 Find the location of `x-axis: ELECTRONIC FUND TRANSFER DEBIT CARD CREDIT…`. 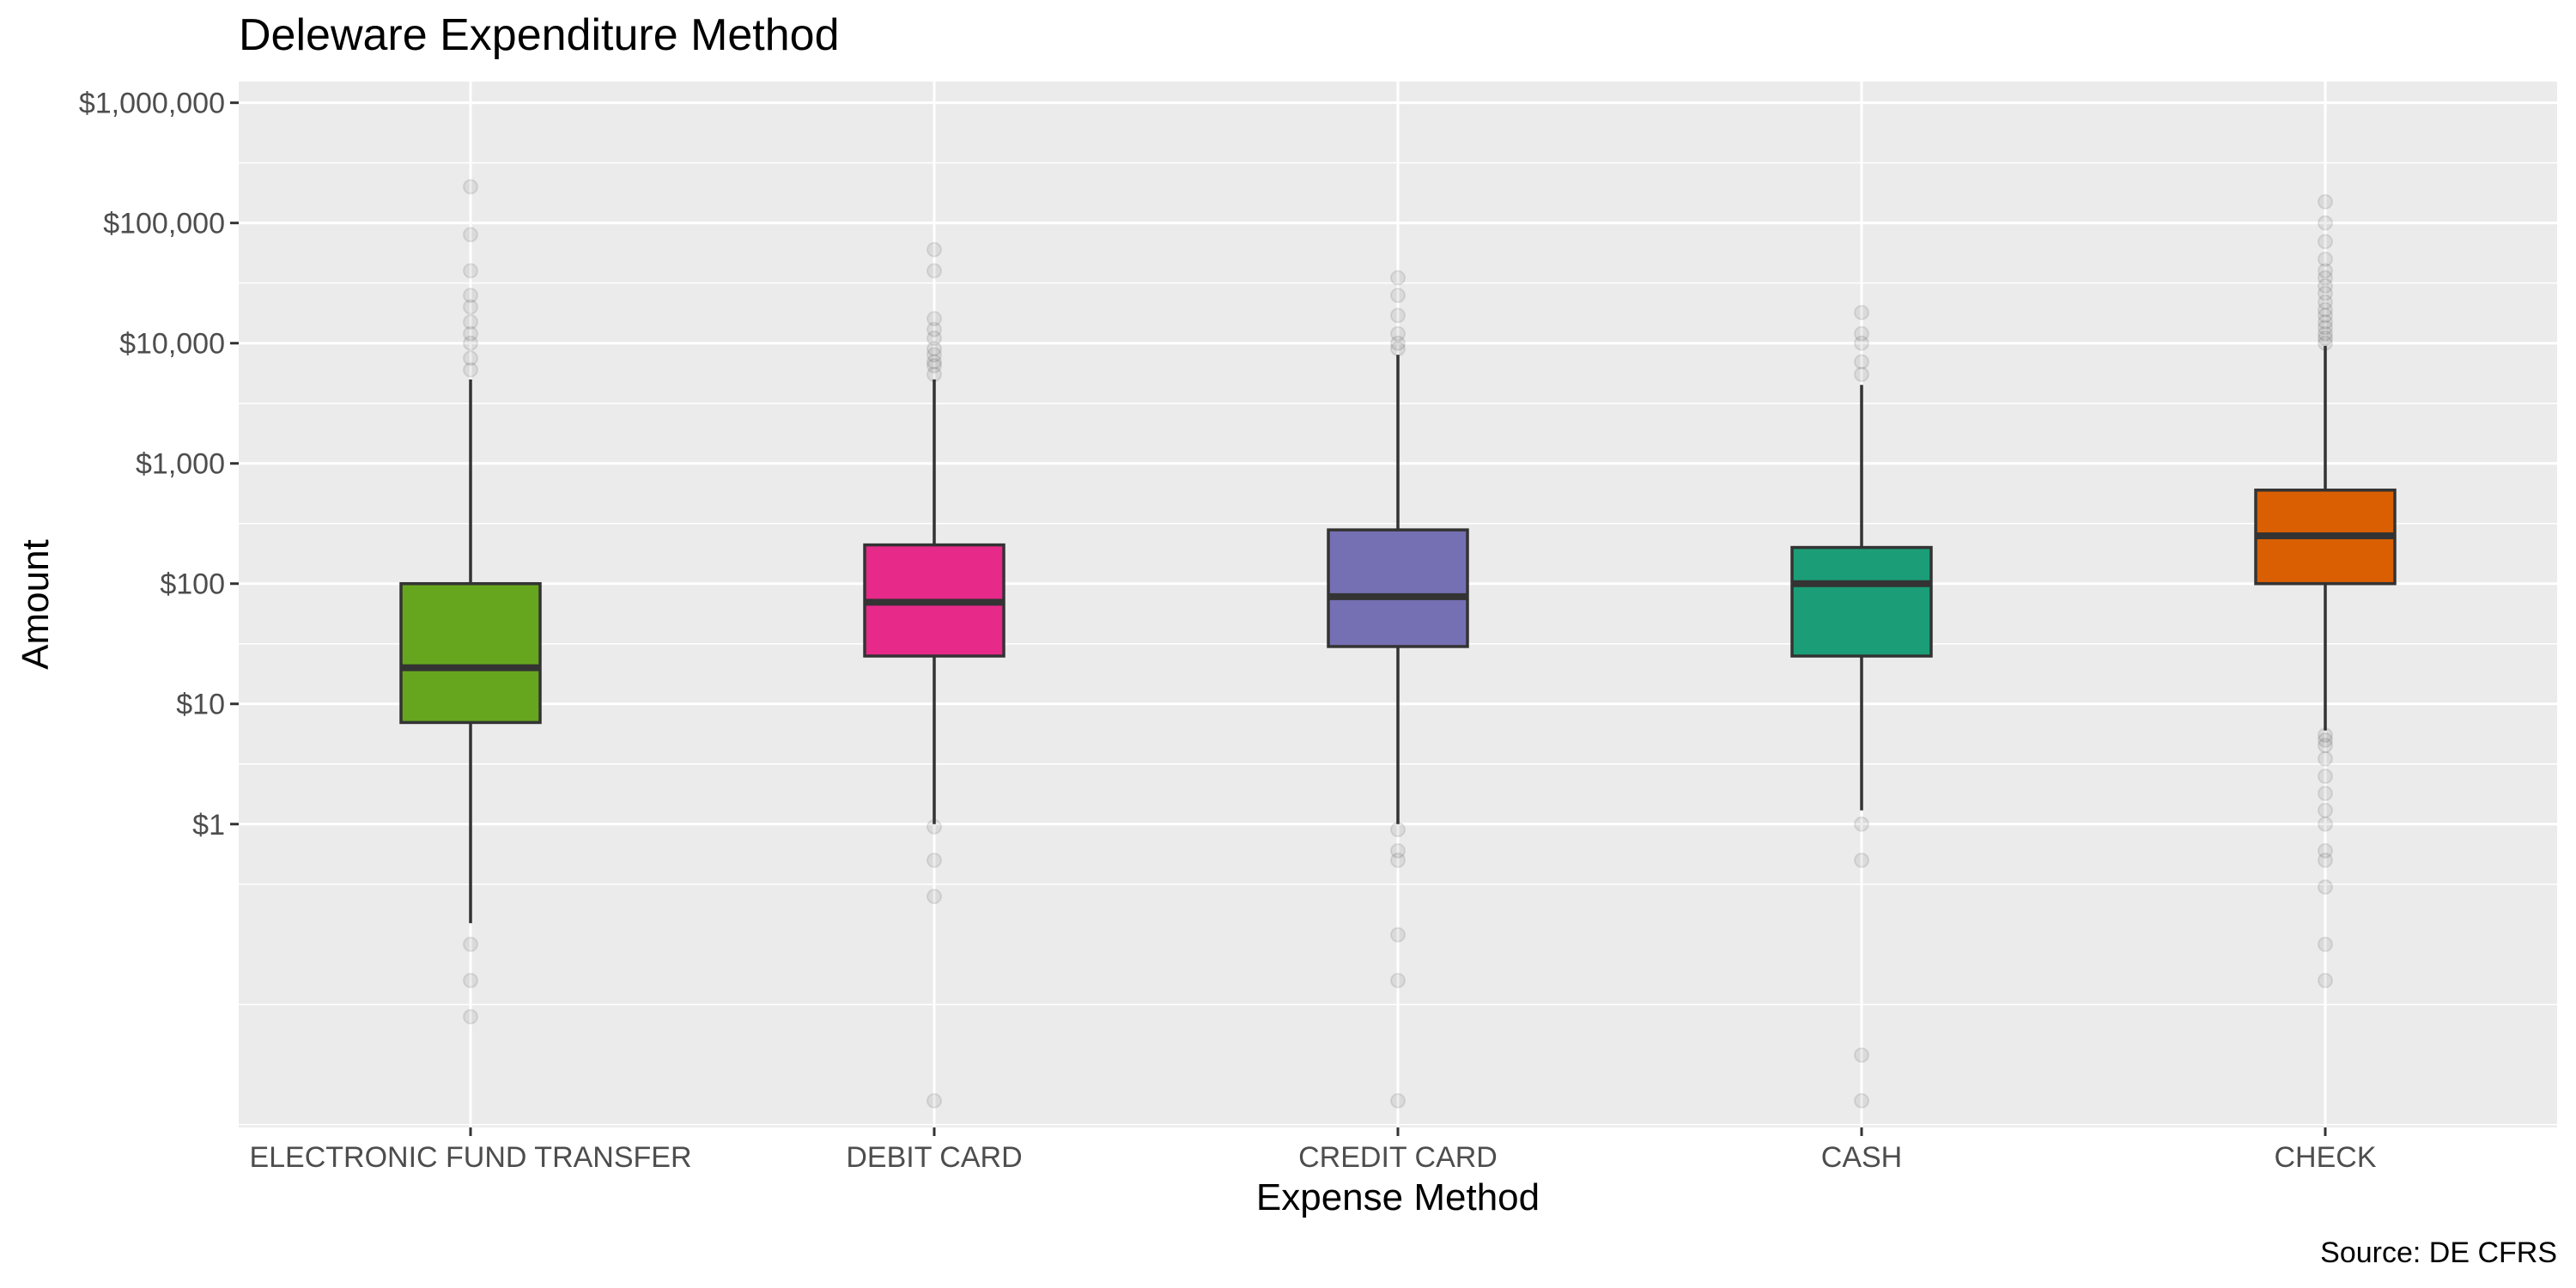

x-axis: ELECTRONIC FUND TRANSFER DEBIT CARD CREDIT… is located at coordinates (1313, 1151).